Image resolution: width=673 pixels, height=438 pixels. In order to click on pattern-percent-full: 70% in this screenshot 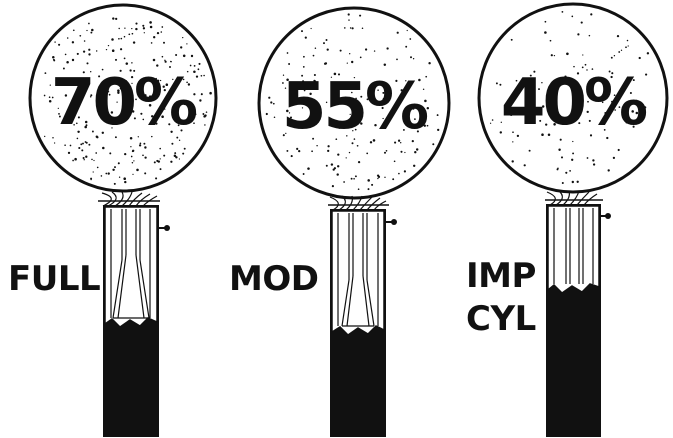, I will do `click(124, 103)`.